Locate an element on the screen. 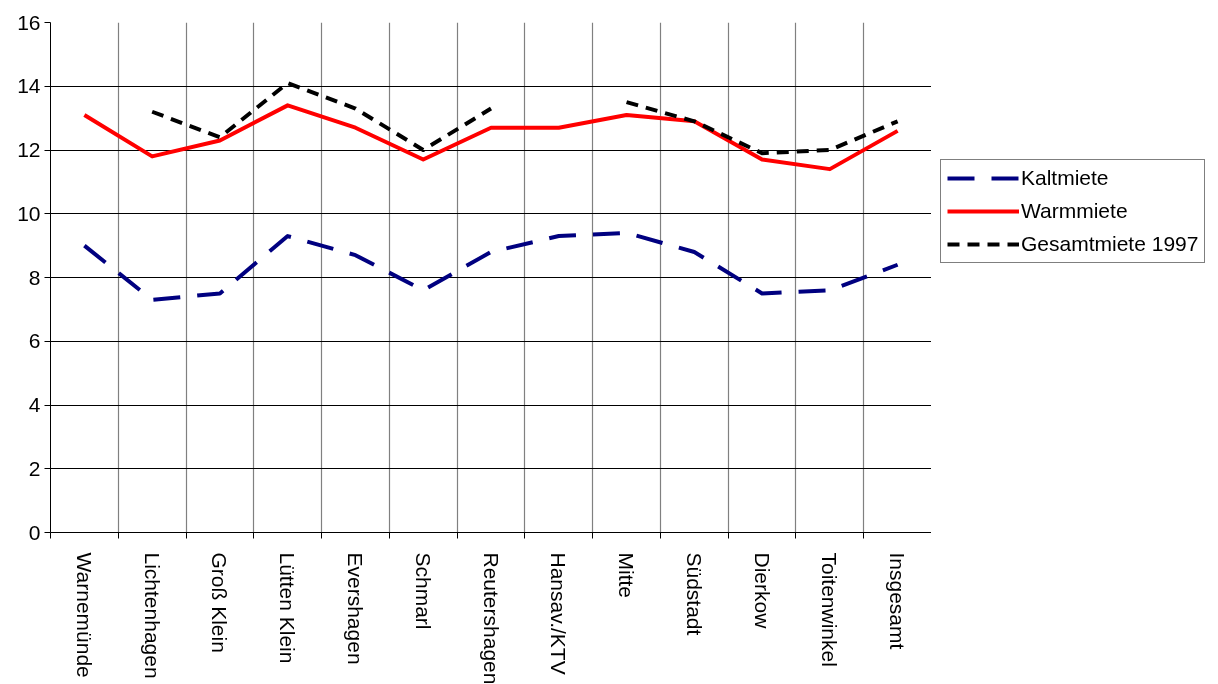 This screenshot has height=684, width=1218. legend-label: Kaltmiete is located at coordinates (1065, 177).